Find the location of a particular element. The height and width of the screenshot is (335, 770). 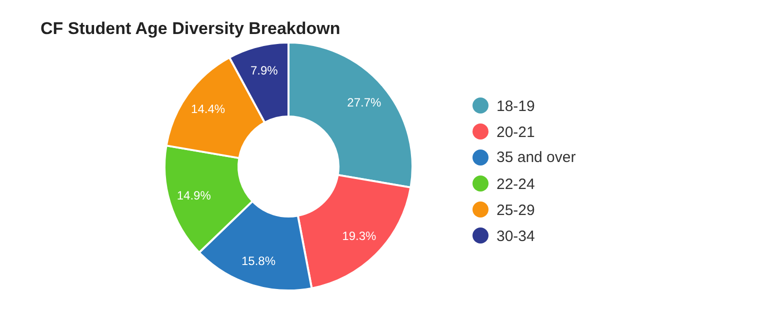

data-label: 19.3% is located at coordinates (359, 235).